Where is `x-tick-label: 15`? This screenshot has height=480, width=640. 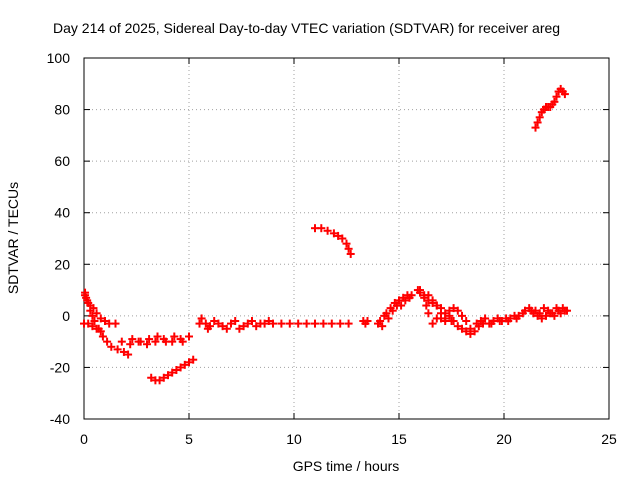
x-tick-label: 15 is located at coordinates (399, 439).